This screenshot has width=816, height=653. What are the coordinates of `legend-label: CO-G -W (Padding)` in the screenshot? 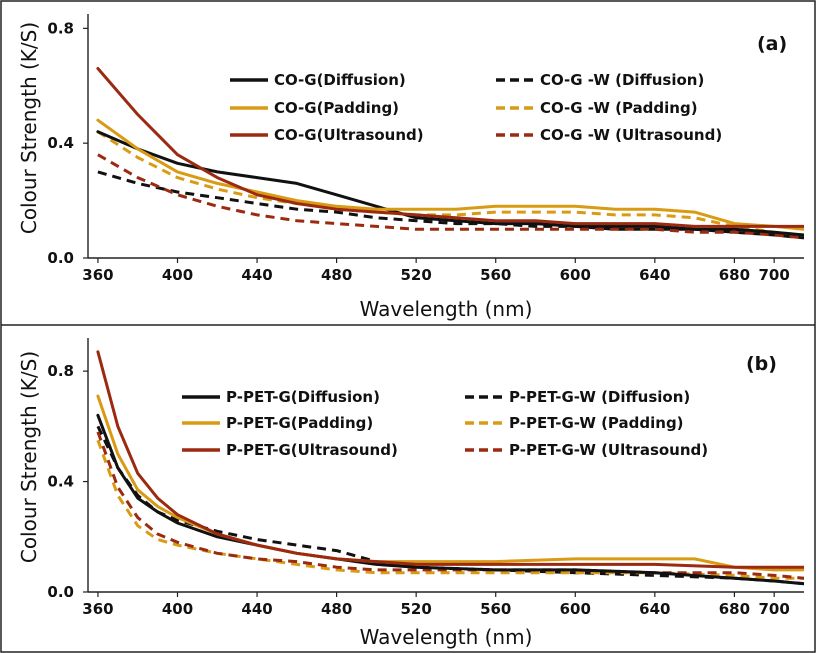 It's located at (619, 108).